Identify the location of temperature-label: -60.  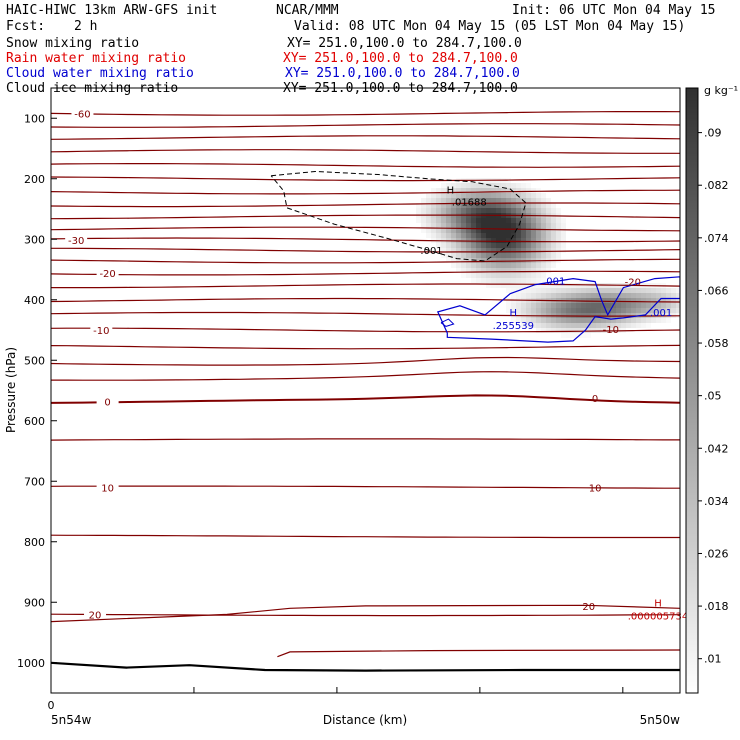
(82, 114).